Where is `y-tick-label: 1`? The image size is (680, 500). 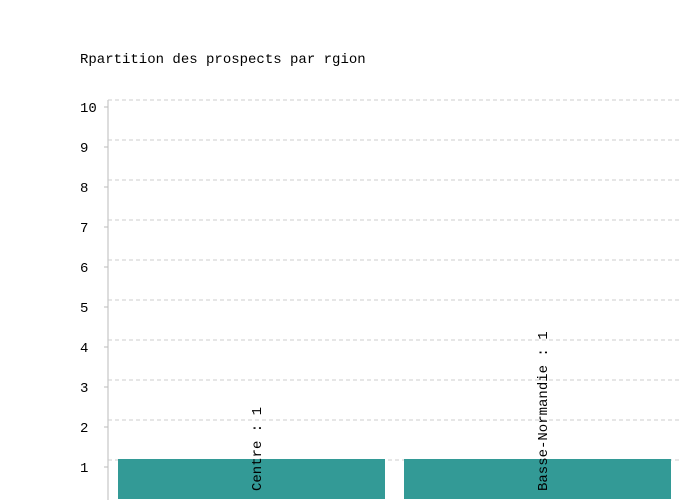 y-tick-label: 1 is located at coordinates (84, 469).